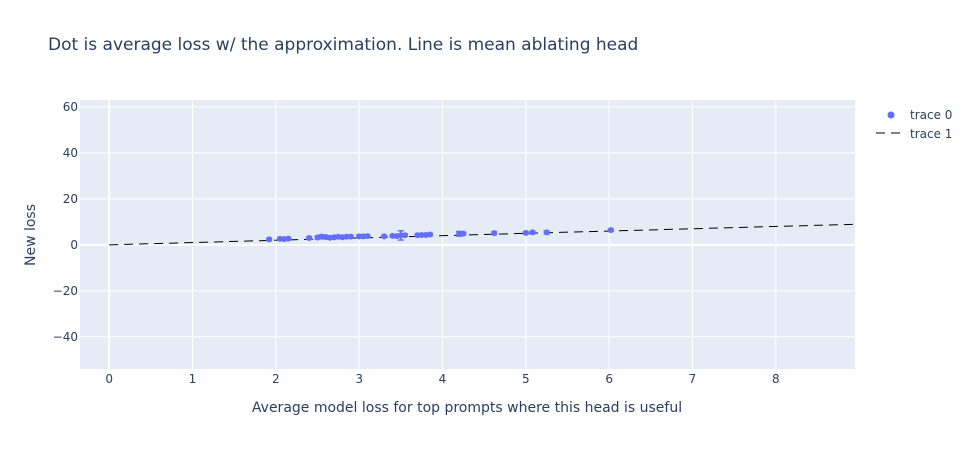  Describe the element at coordinates (276, 379) in the screenshot. I see `x-tick-label: 2` at that location.